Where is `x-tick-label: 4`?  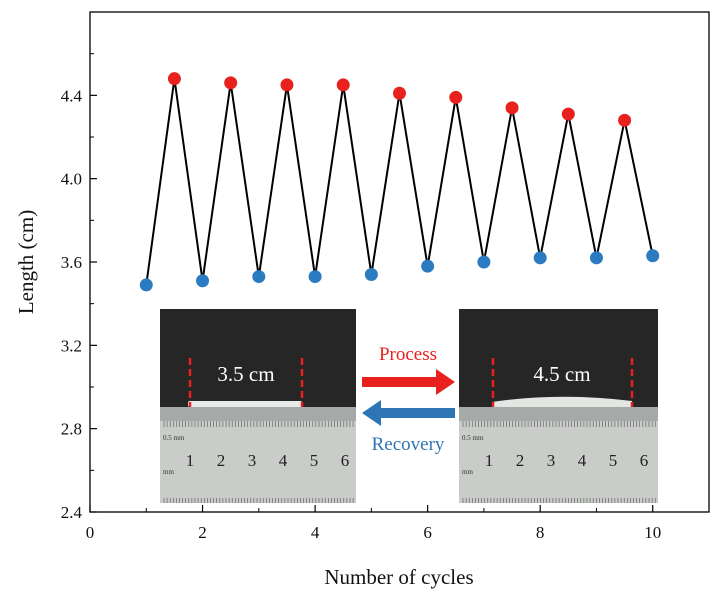
x-tick-label: 4 is located at coordinates (315, 532).